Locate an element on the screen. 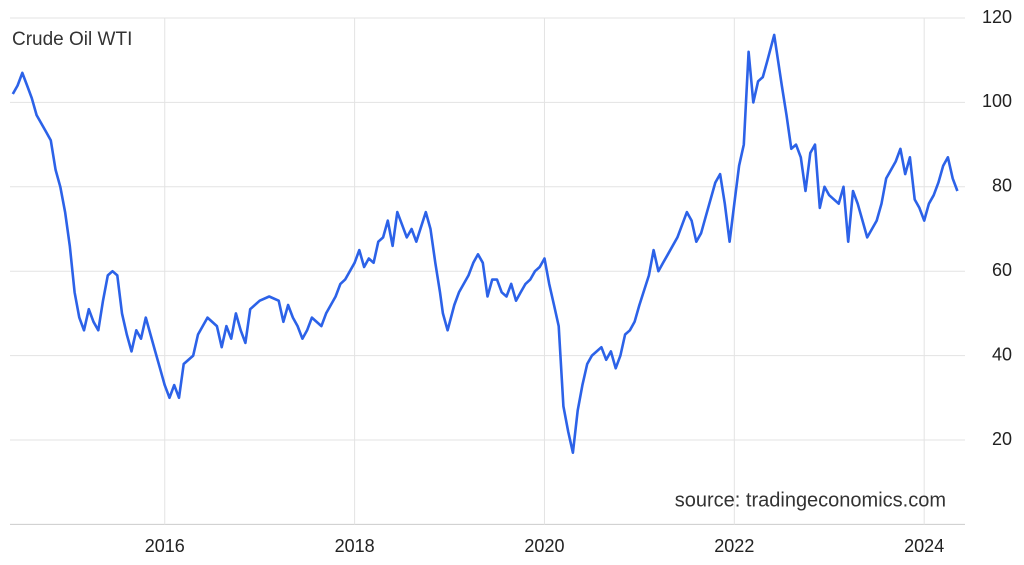 The width and height of the screenshot is (1024, 565). x-tick-label: 2018 is located at coordinates (355, 546).